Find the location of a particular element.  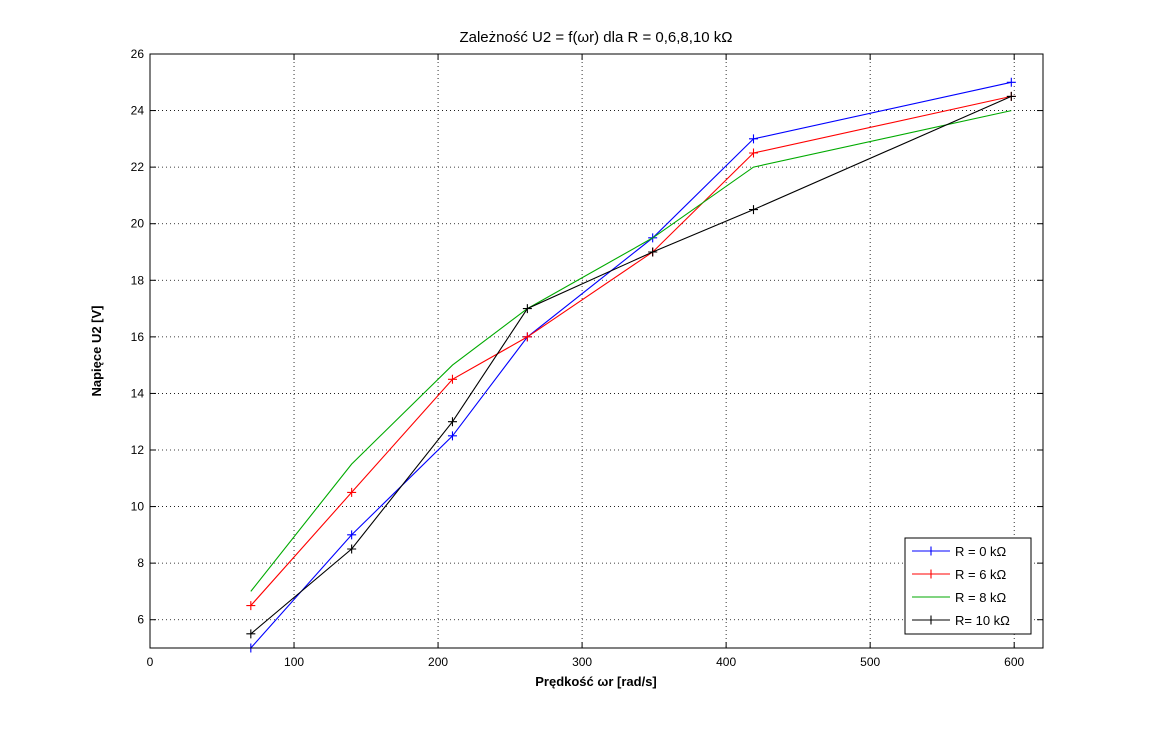

legend-label-1: R = 6 kΩ is located at coordinates (981, 574).